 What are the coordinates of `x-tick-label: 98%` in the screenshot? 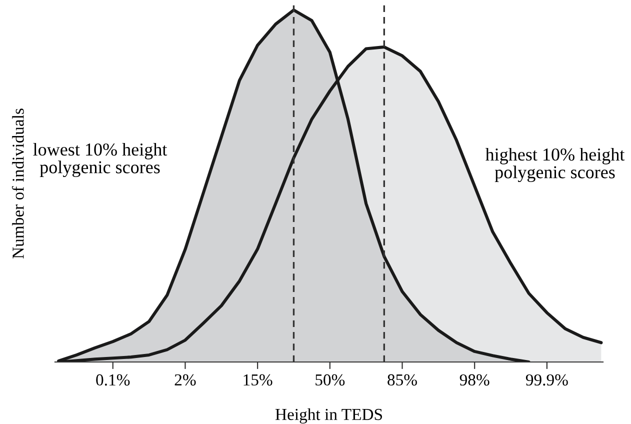 It's located at (475, 380).